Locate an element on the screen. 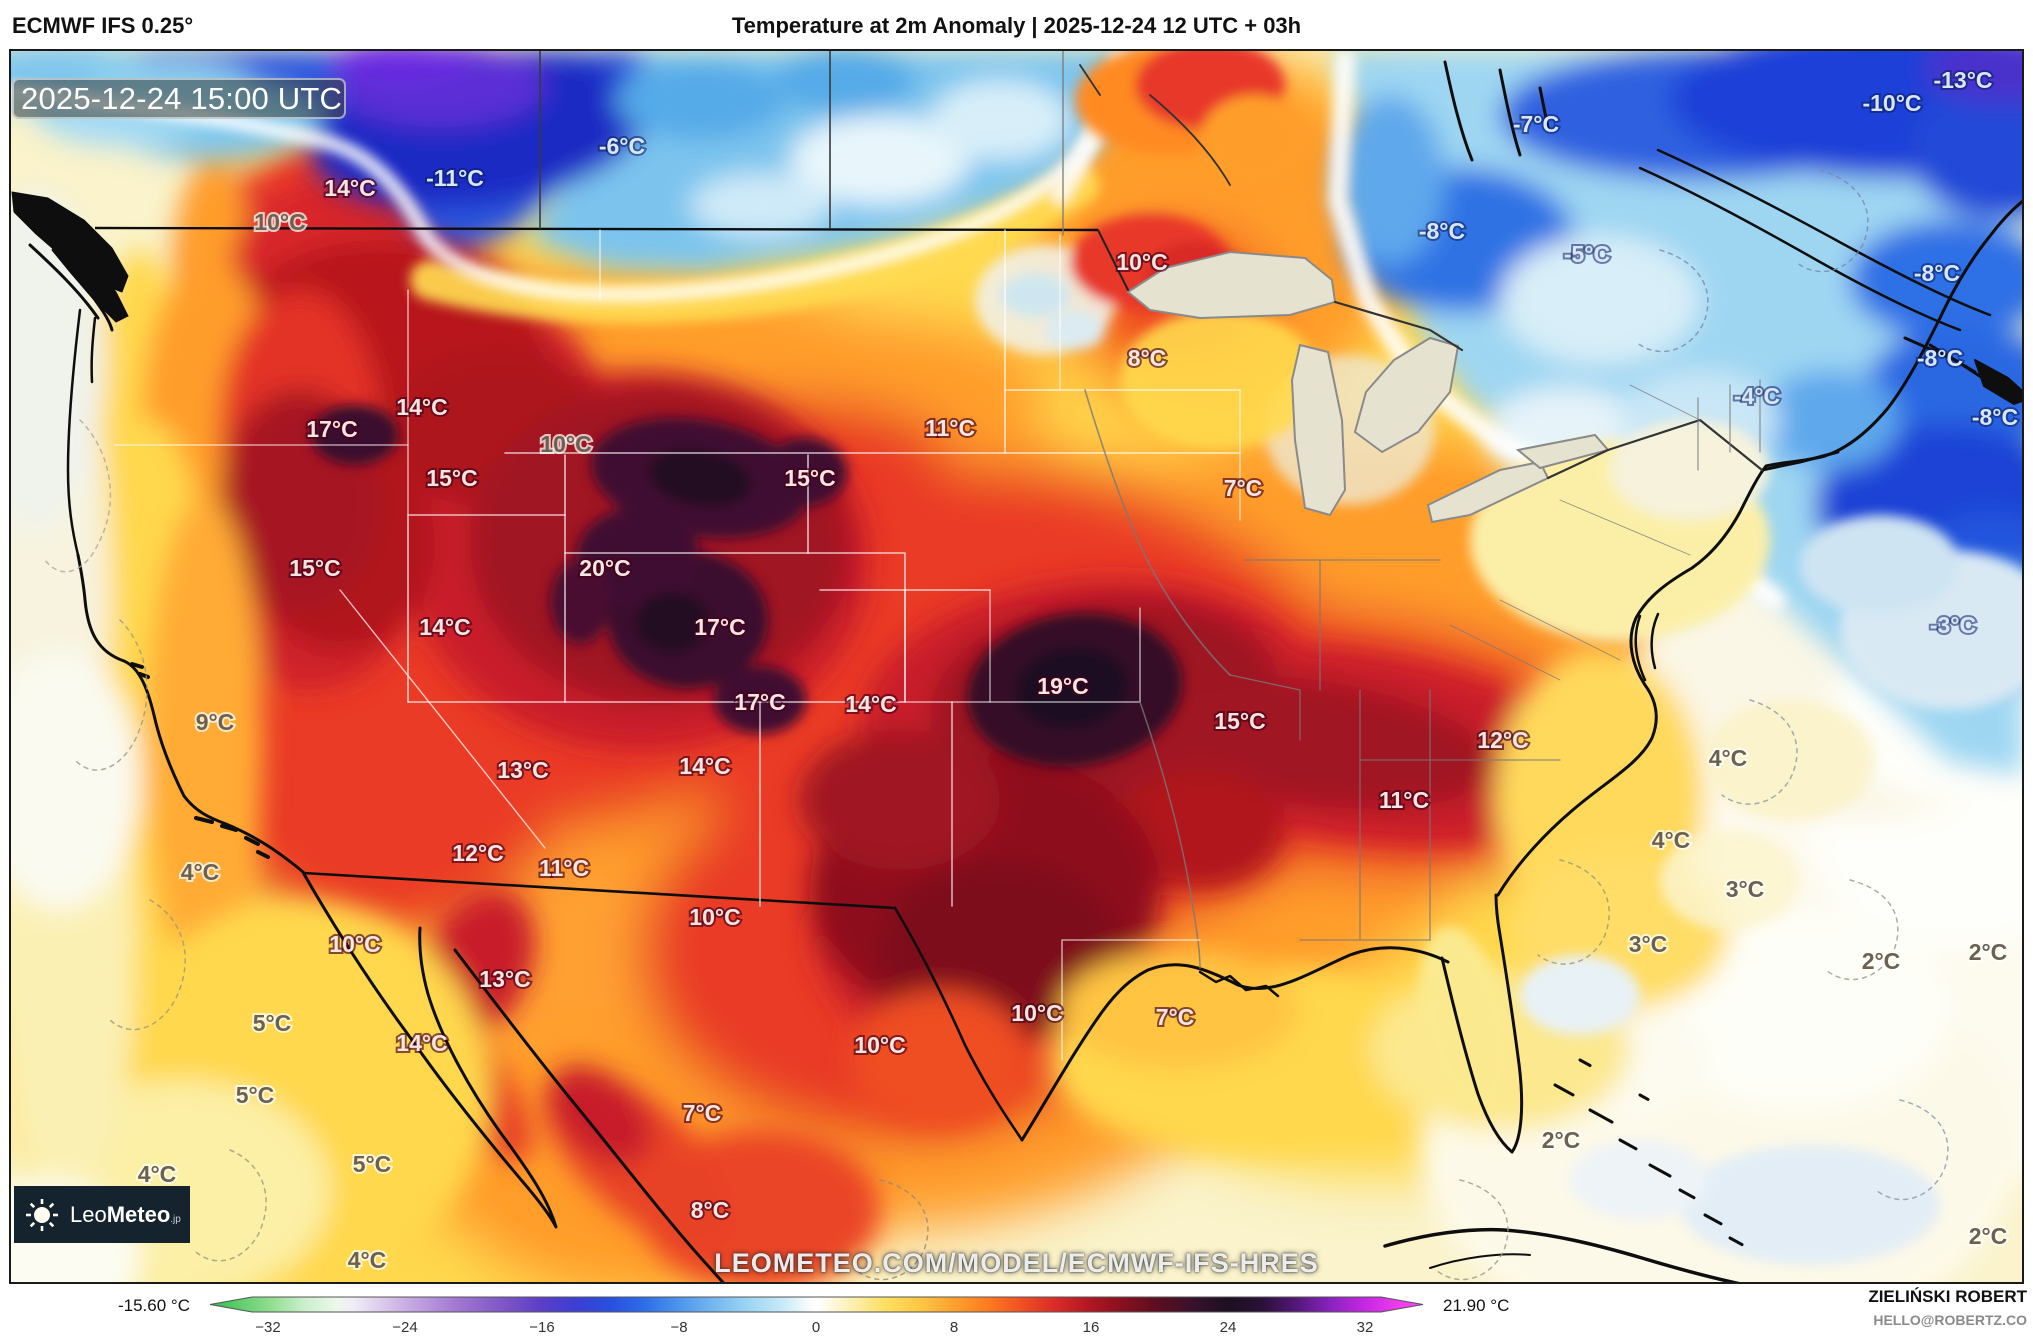 This screenshot has width=2033, height=1338. svg-text: 32 is located at coordinates (1365, 1327).